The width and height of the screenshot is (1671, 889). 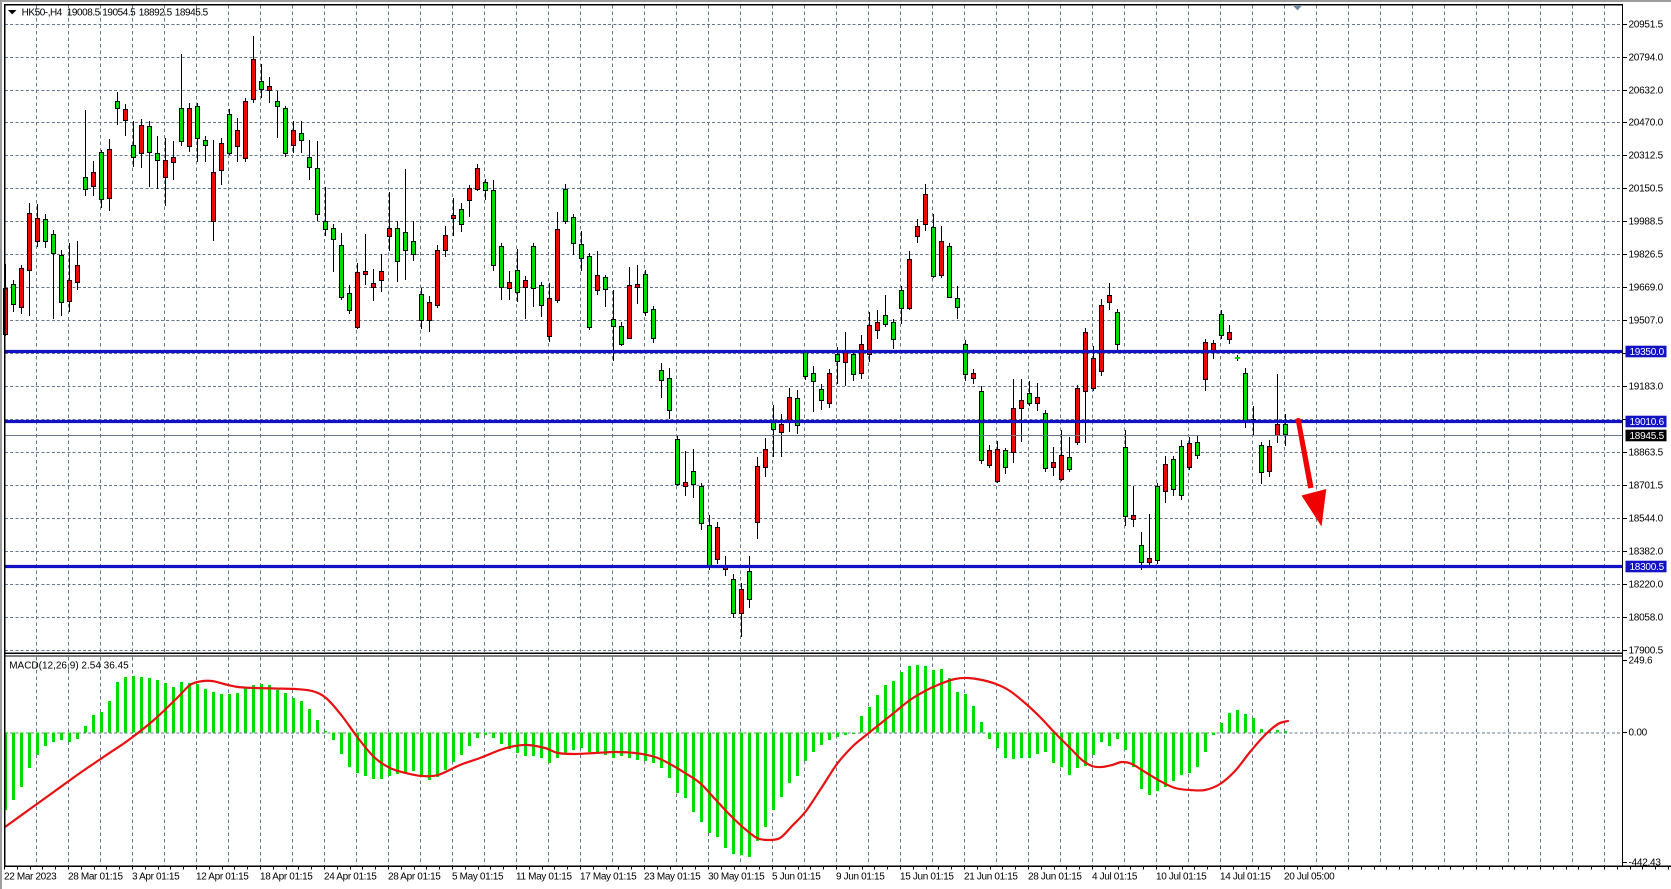 I want to click on svg-text: 18058.0, so click(x=1646, y=618).